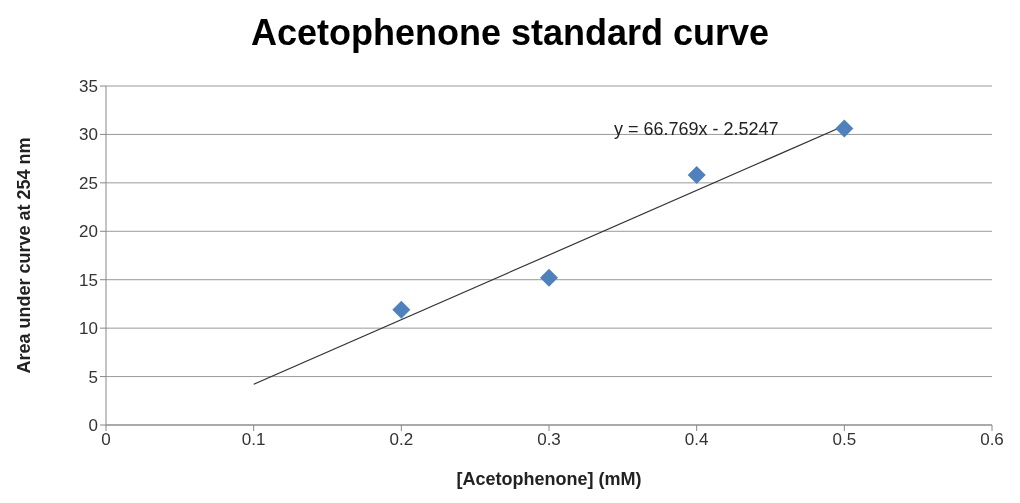  Describe the element at coordinates (88, 183) in the screenshot. I see `y-tick-label: 25` at that location.